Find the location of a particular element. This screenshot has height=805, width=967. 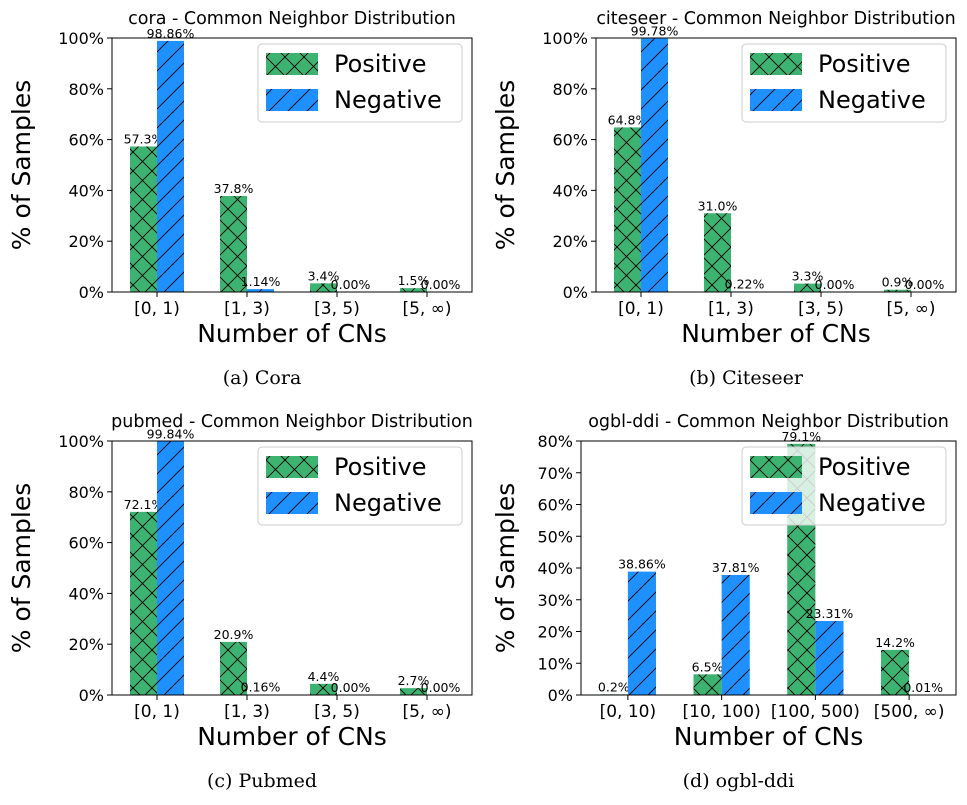

y-tick-label: 70% is located at coordinates (555, 473).